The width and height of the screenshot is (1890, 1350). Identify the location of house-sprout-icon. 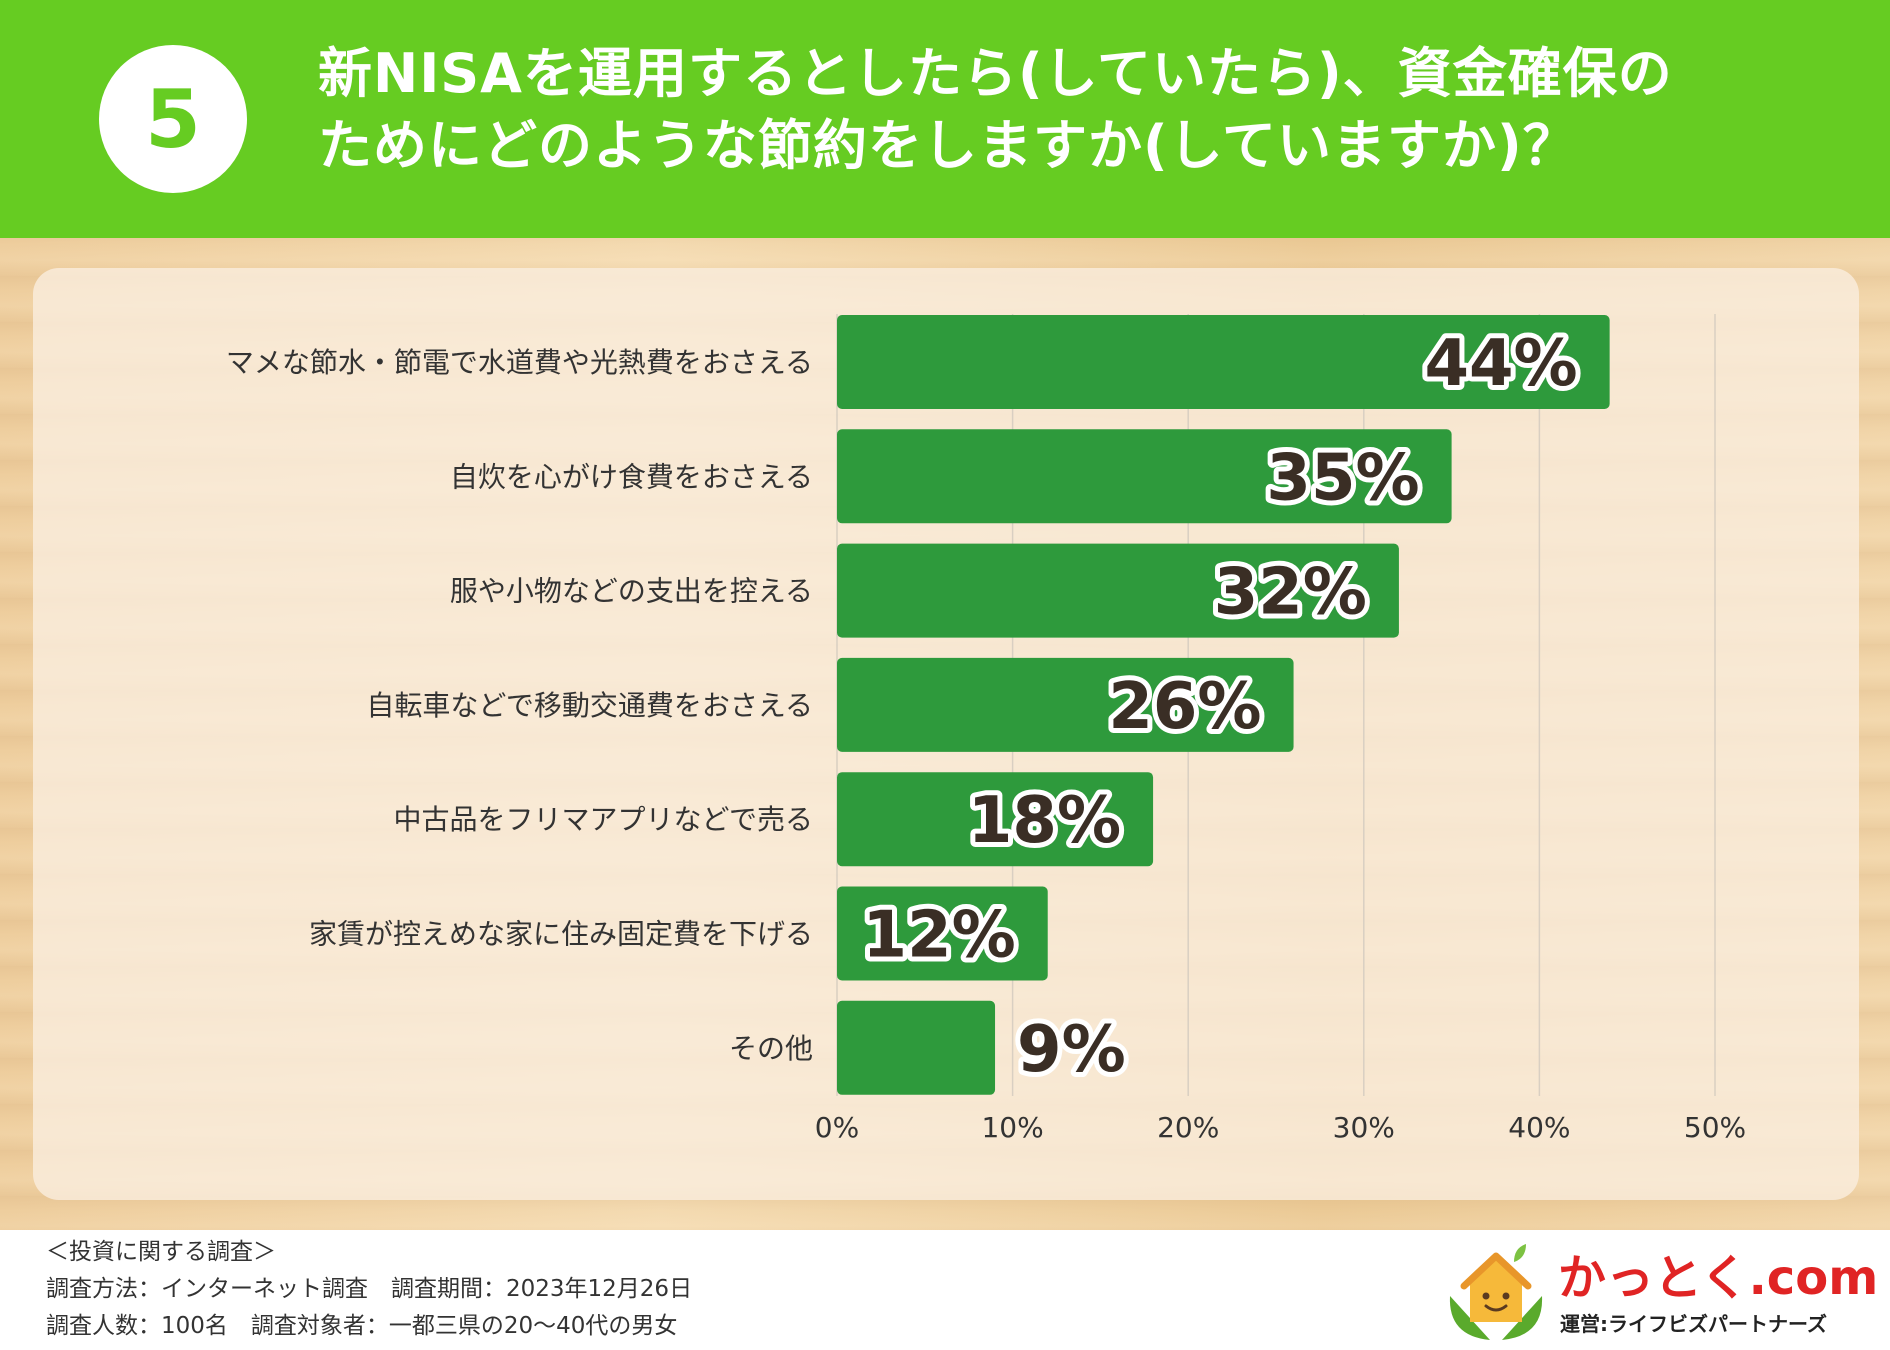
(1496, 1292).